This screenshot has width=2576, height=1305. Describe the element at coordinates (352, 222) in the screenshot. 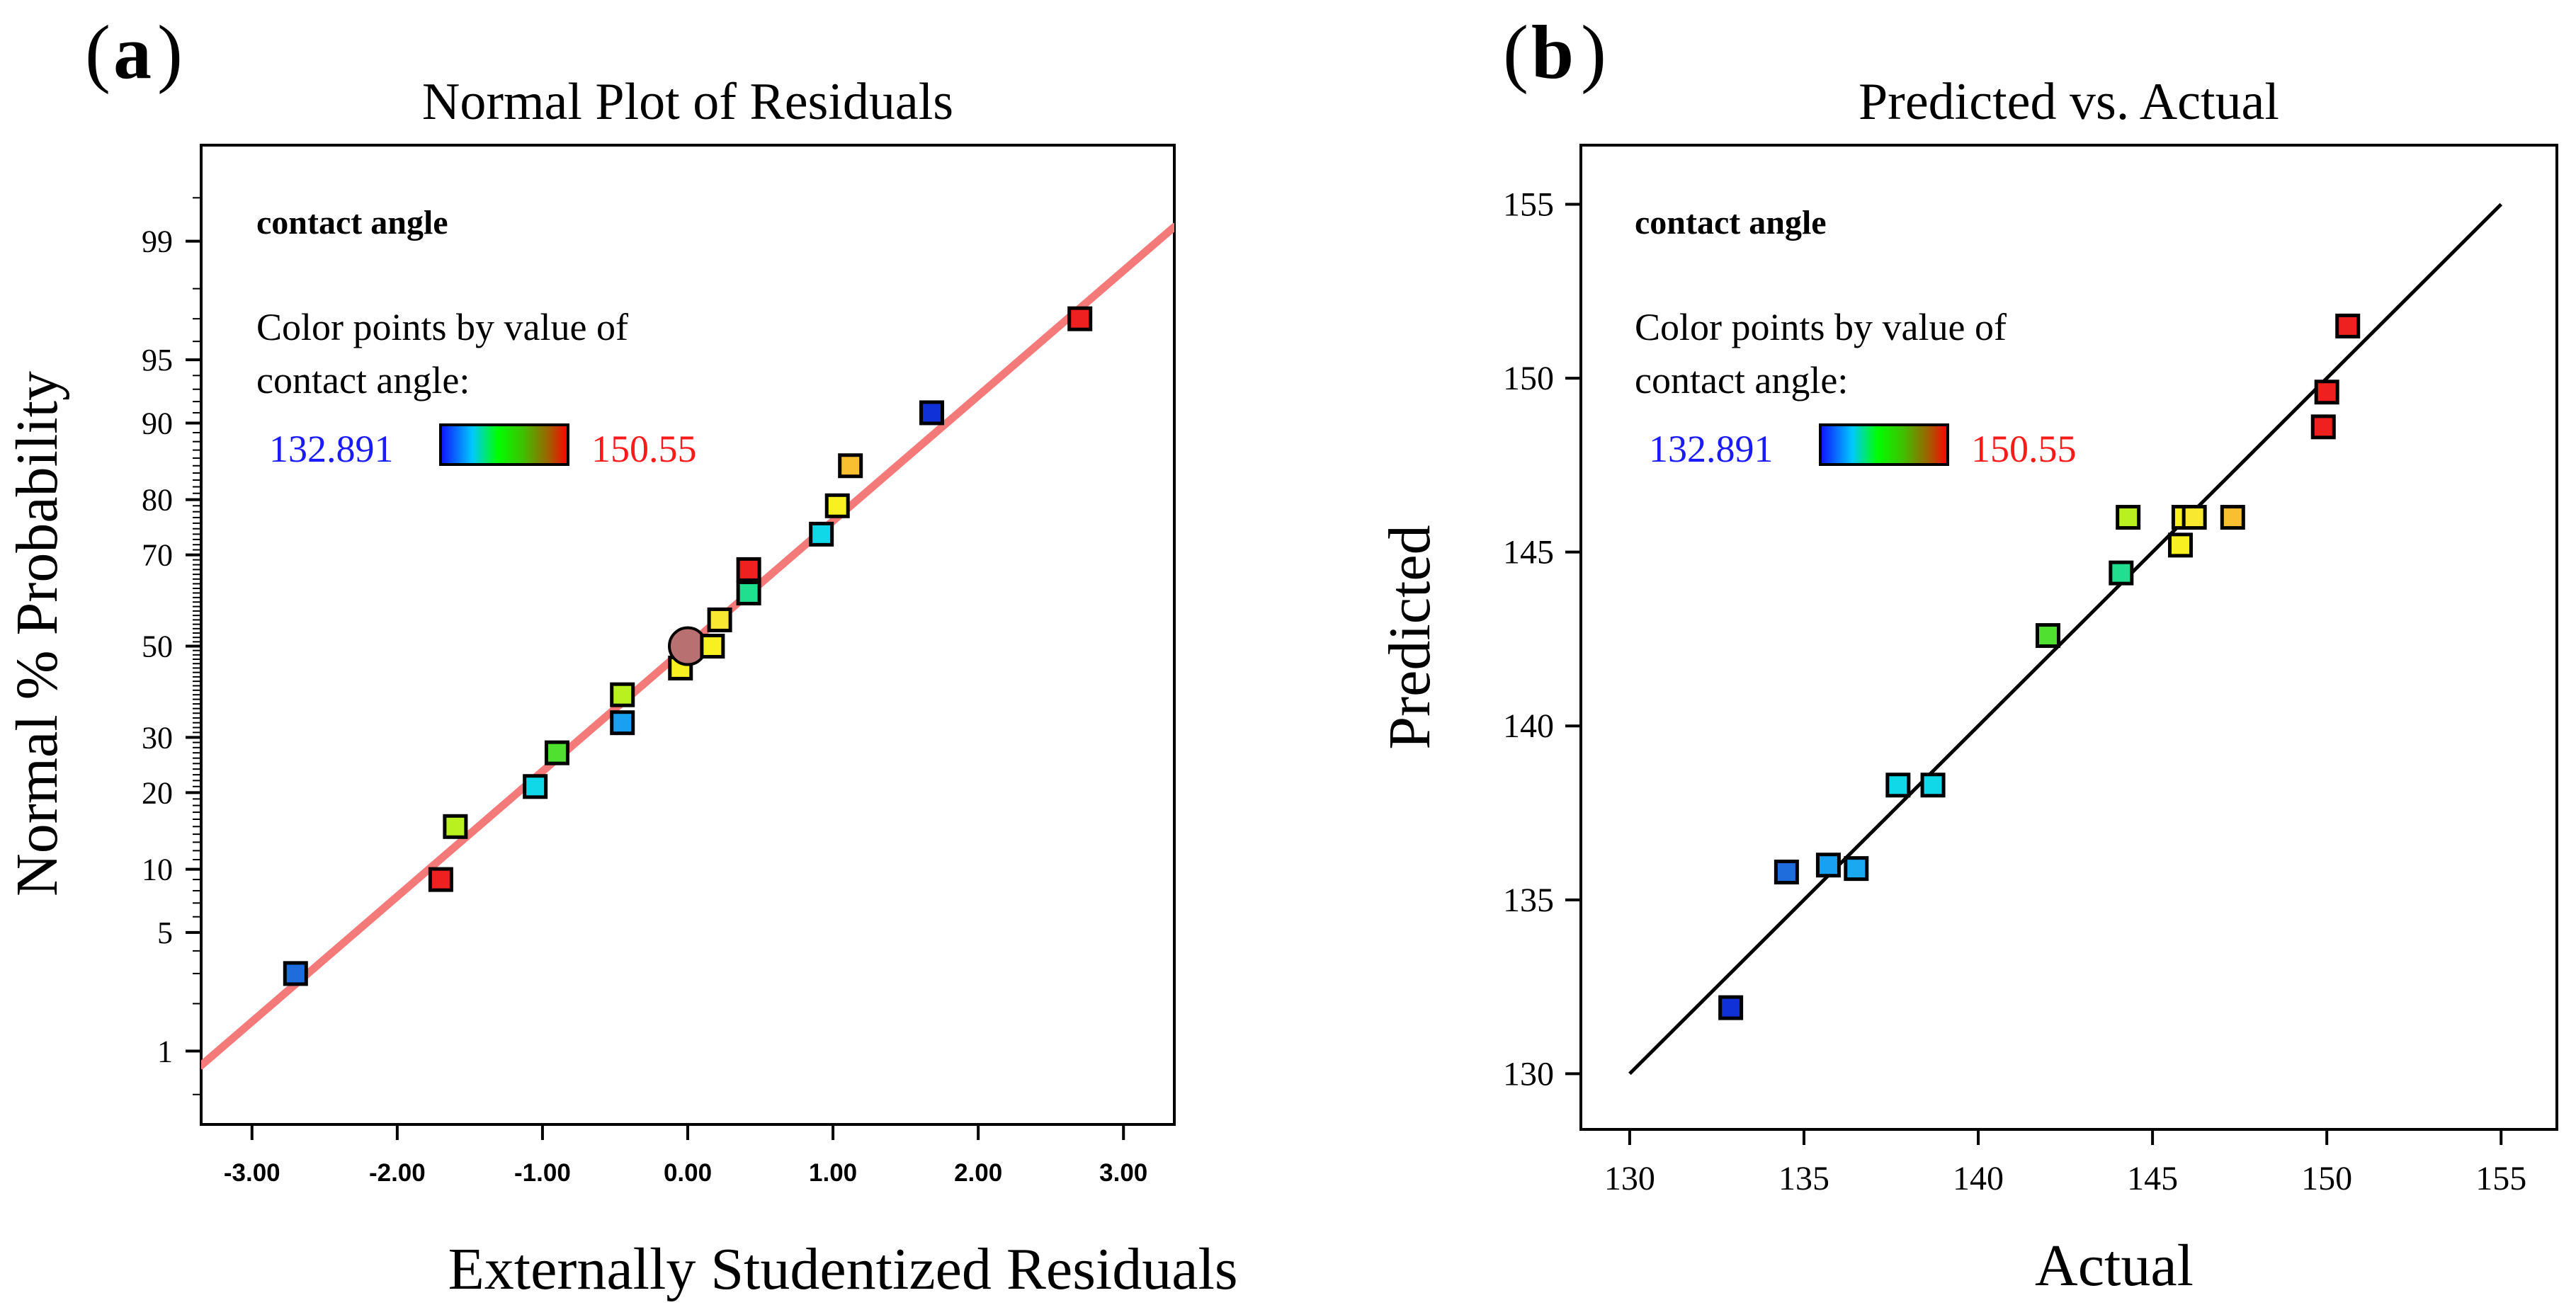

I see `panel-a-legend-response: contact angle` at that location.